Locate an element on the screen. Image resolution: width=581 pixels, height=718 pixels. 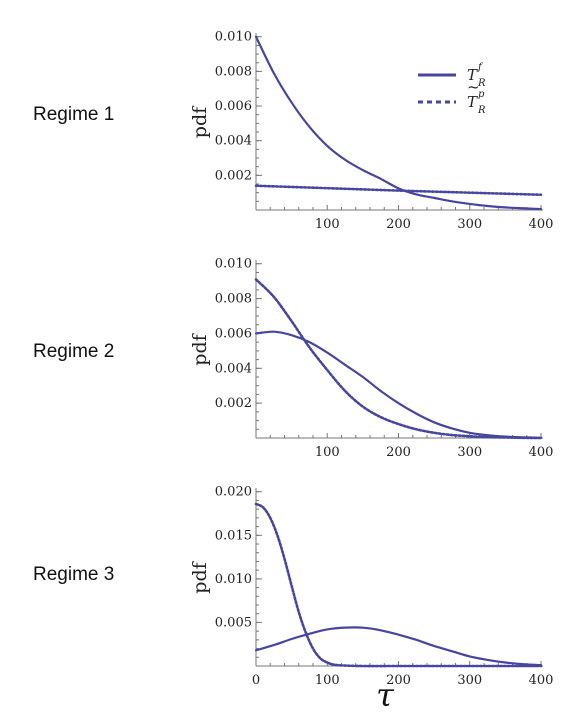
x-axis-label: τ is located at coordinates (385, 695).